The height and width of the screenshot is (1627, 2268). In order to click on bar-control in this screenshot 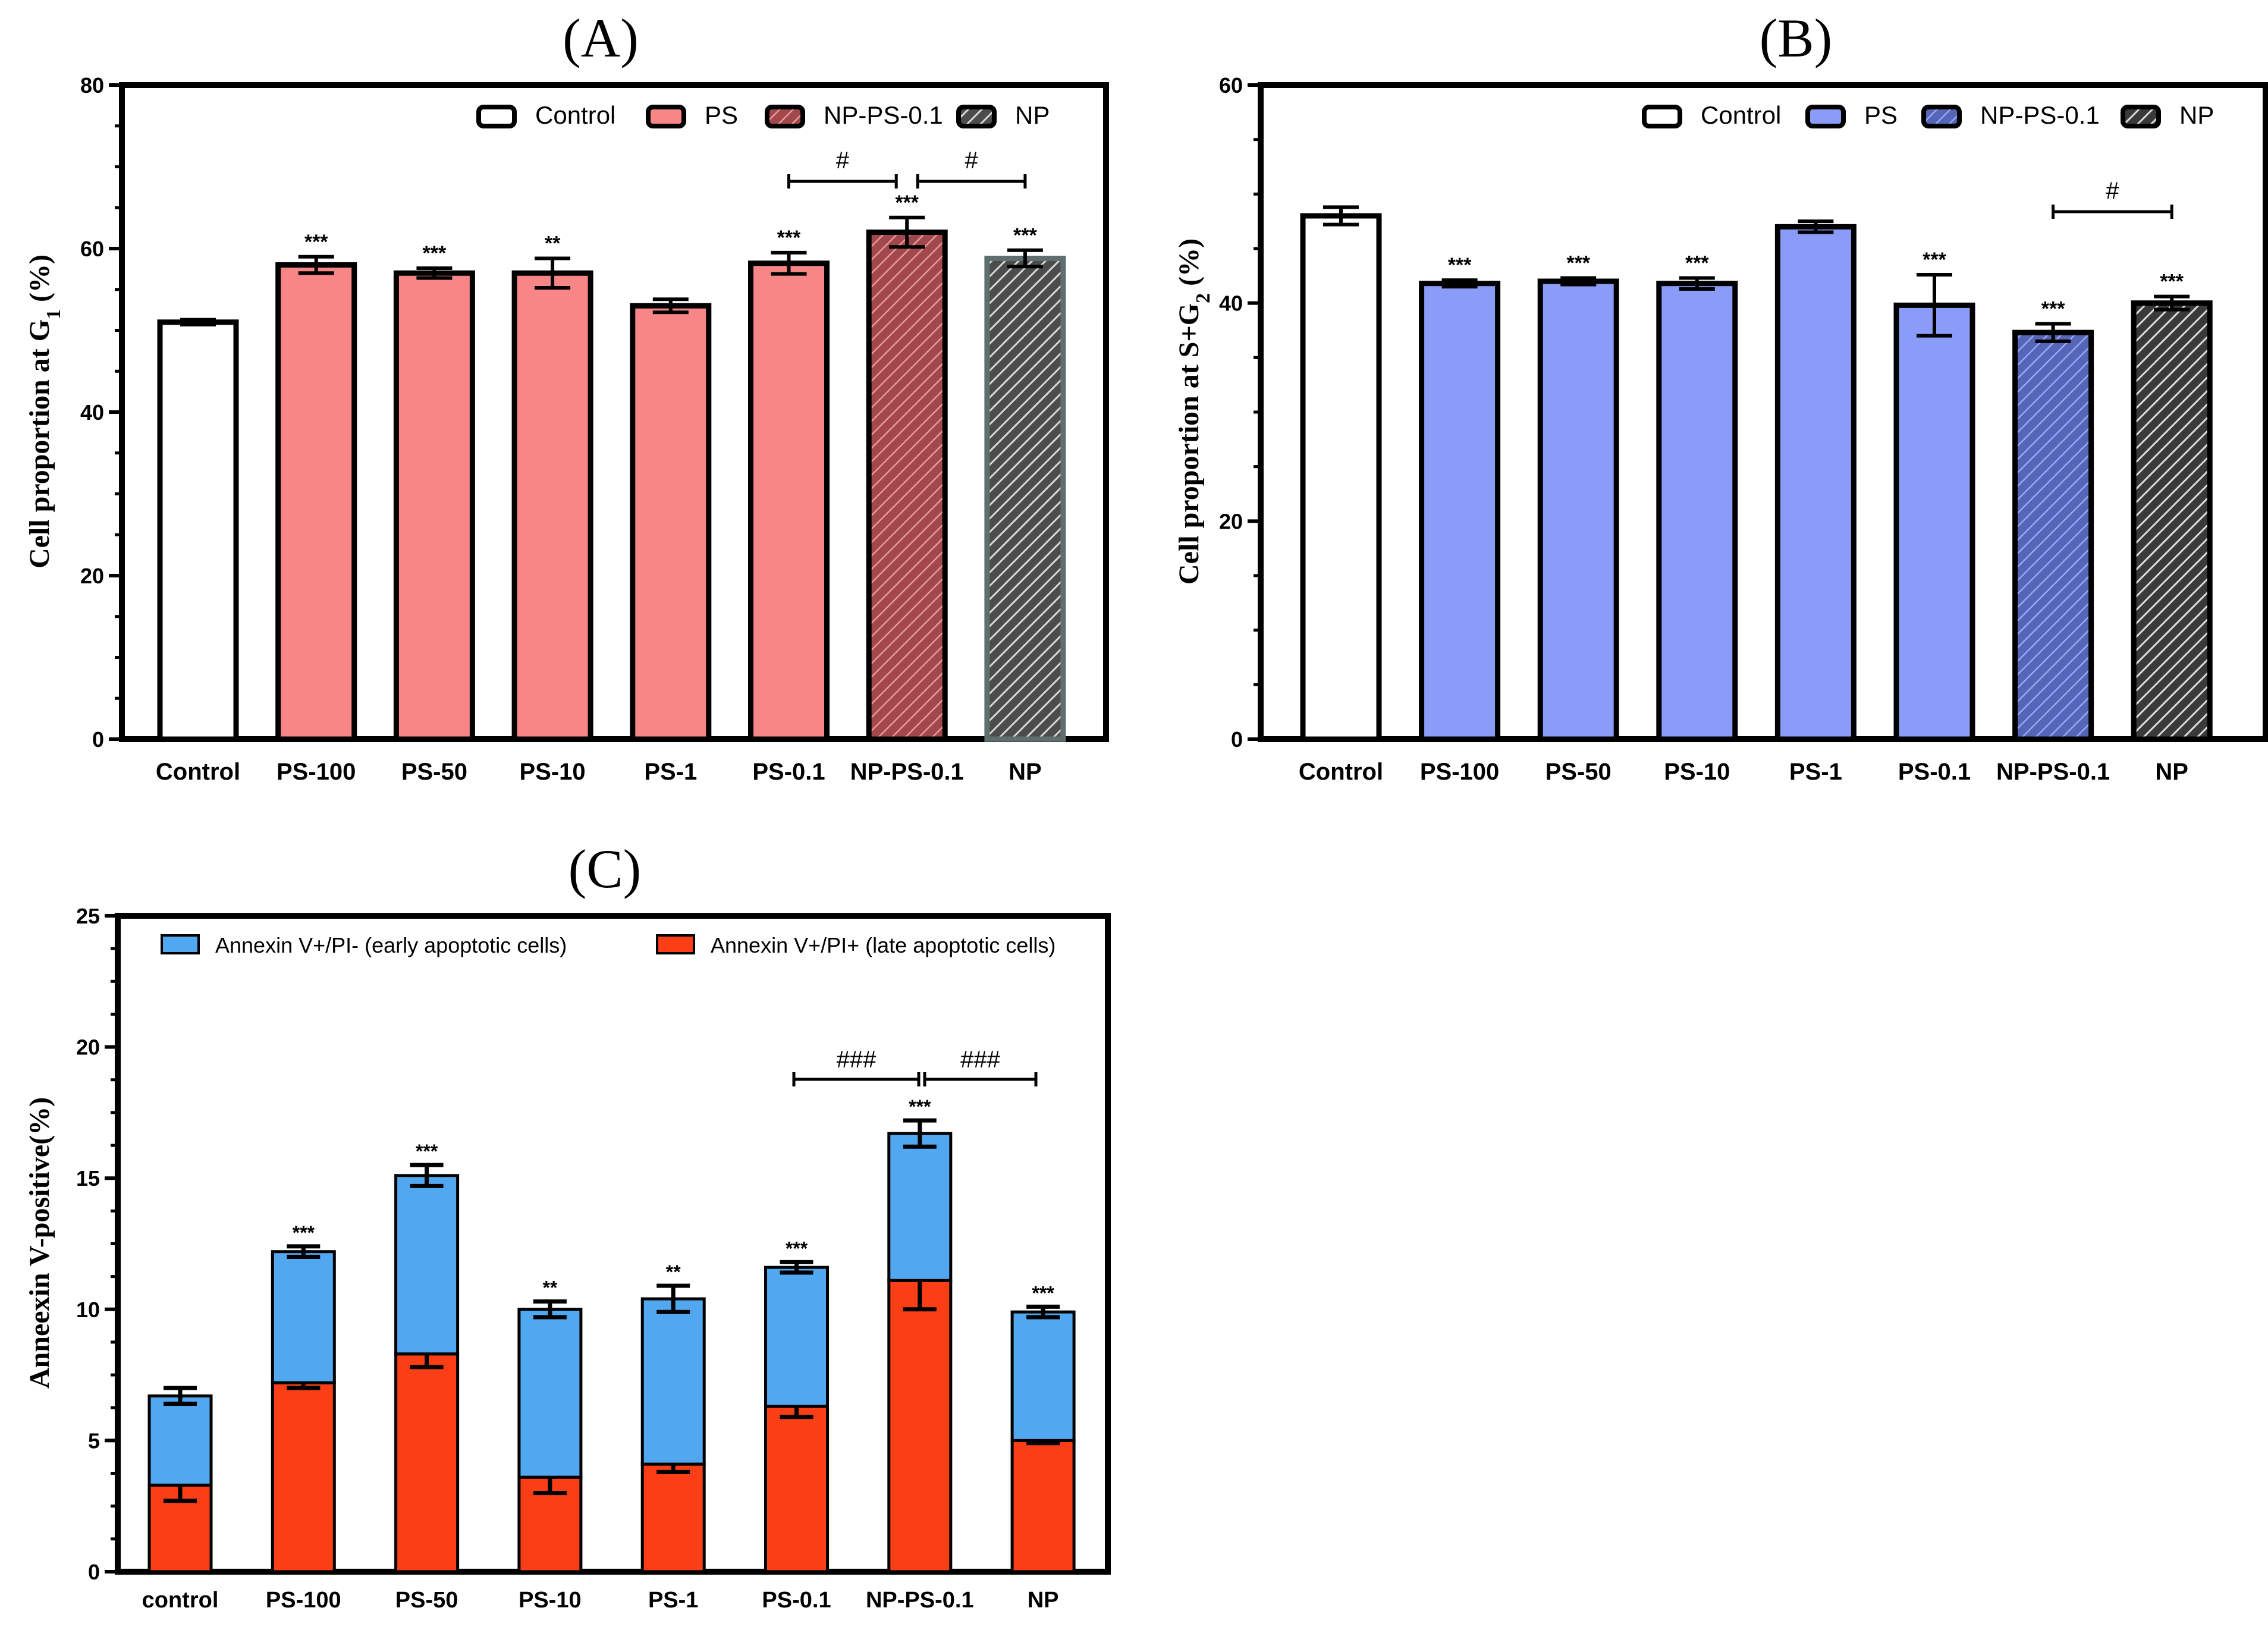, I will do `click(1341, 477)`.